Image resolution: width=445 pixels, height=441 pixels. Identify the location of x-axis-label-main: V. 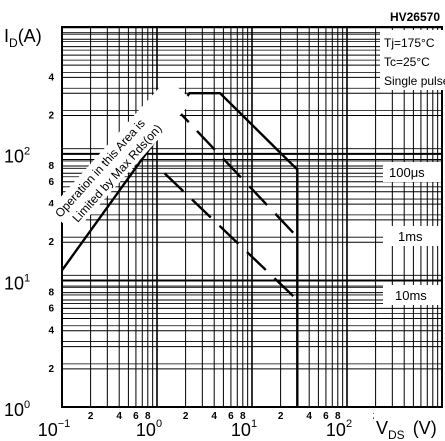
(382, 428).